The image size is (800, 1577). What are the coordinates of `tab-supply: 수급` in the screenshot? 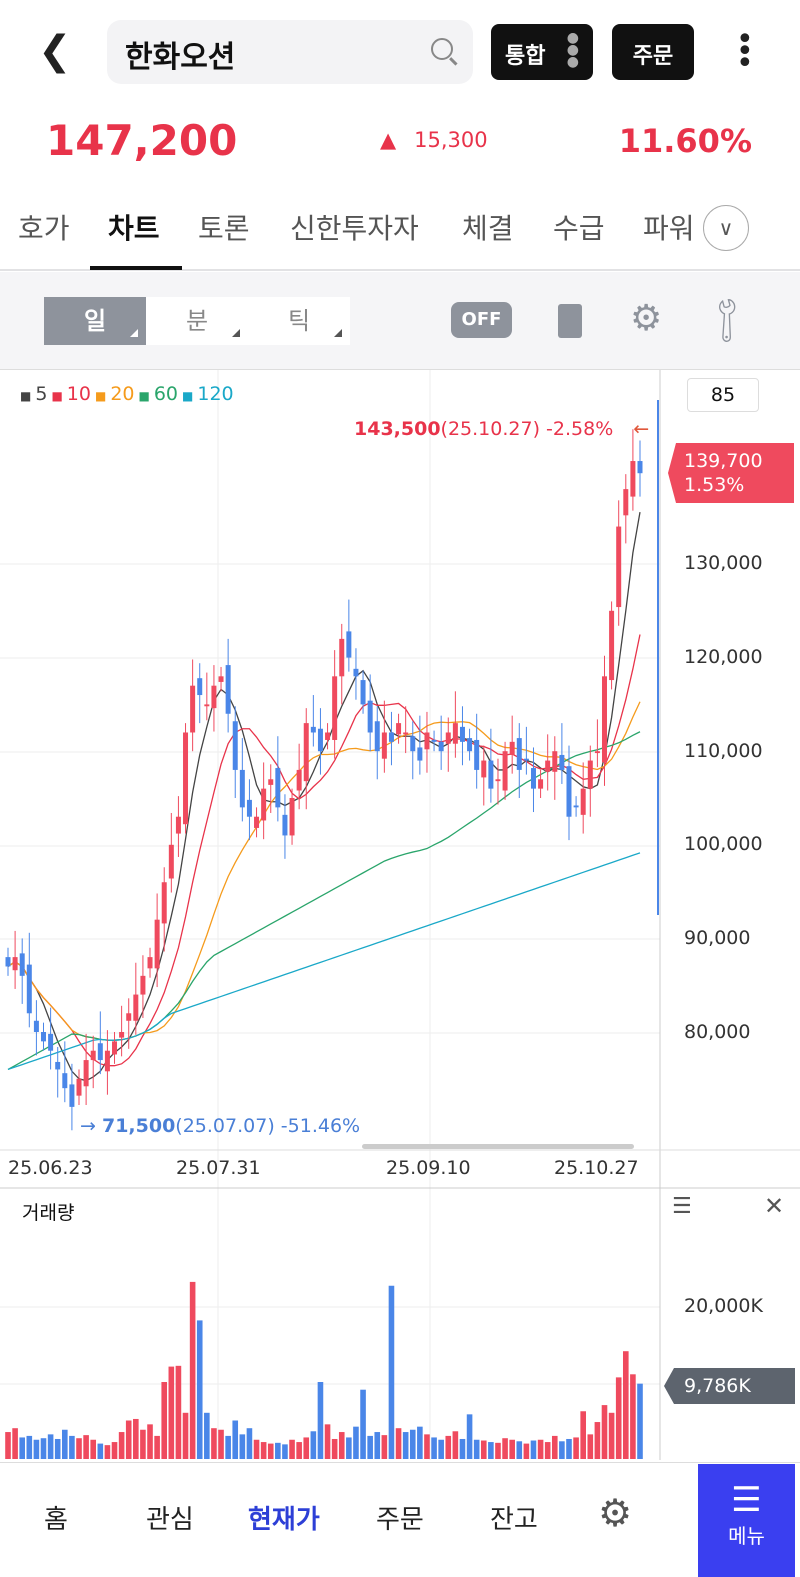 It's located at (579, 228).